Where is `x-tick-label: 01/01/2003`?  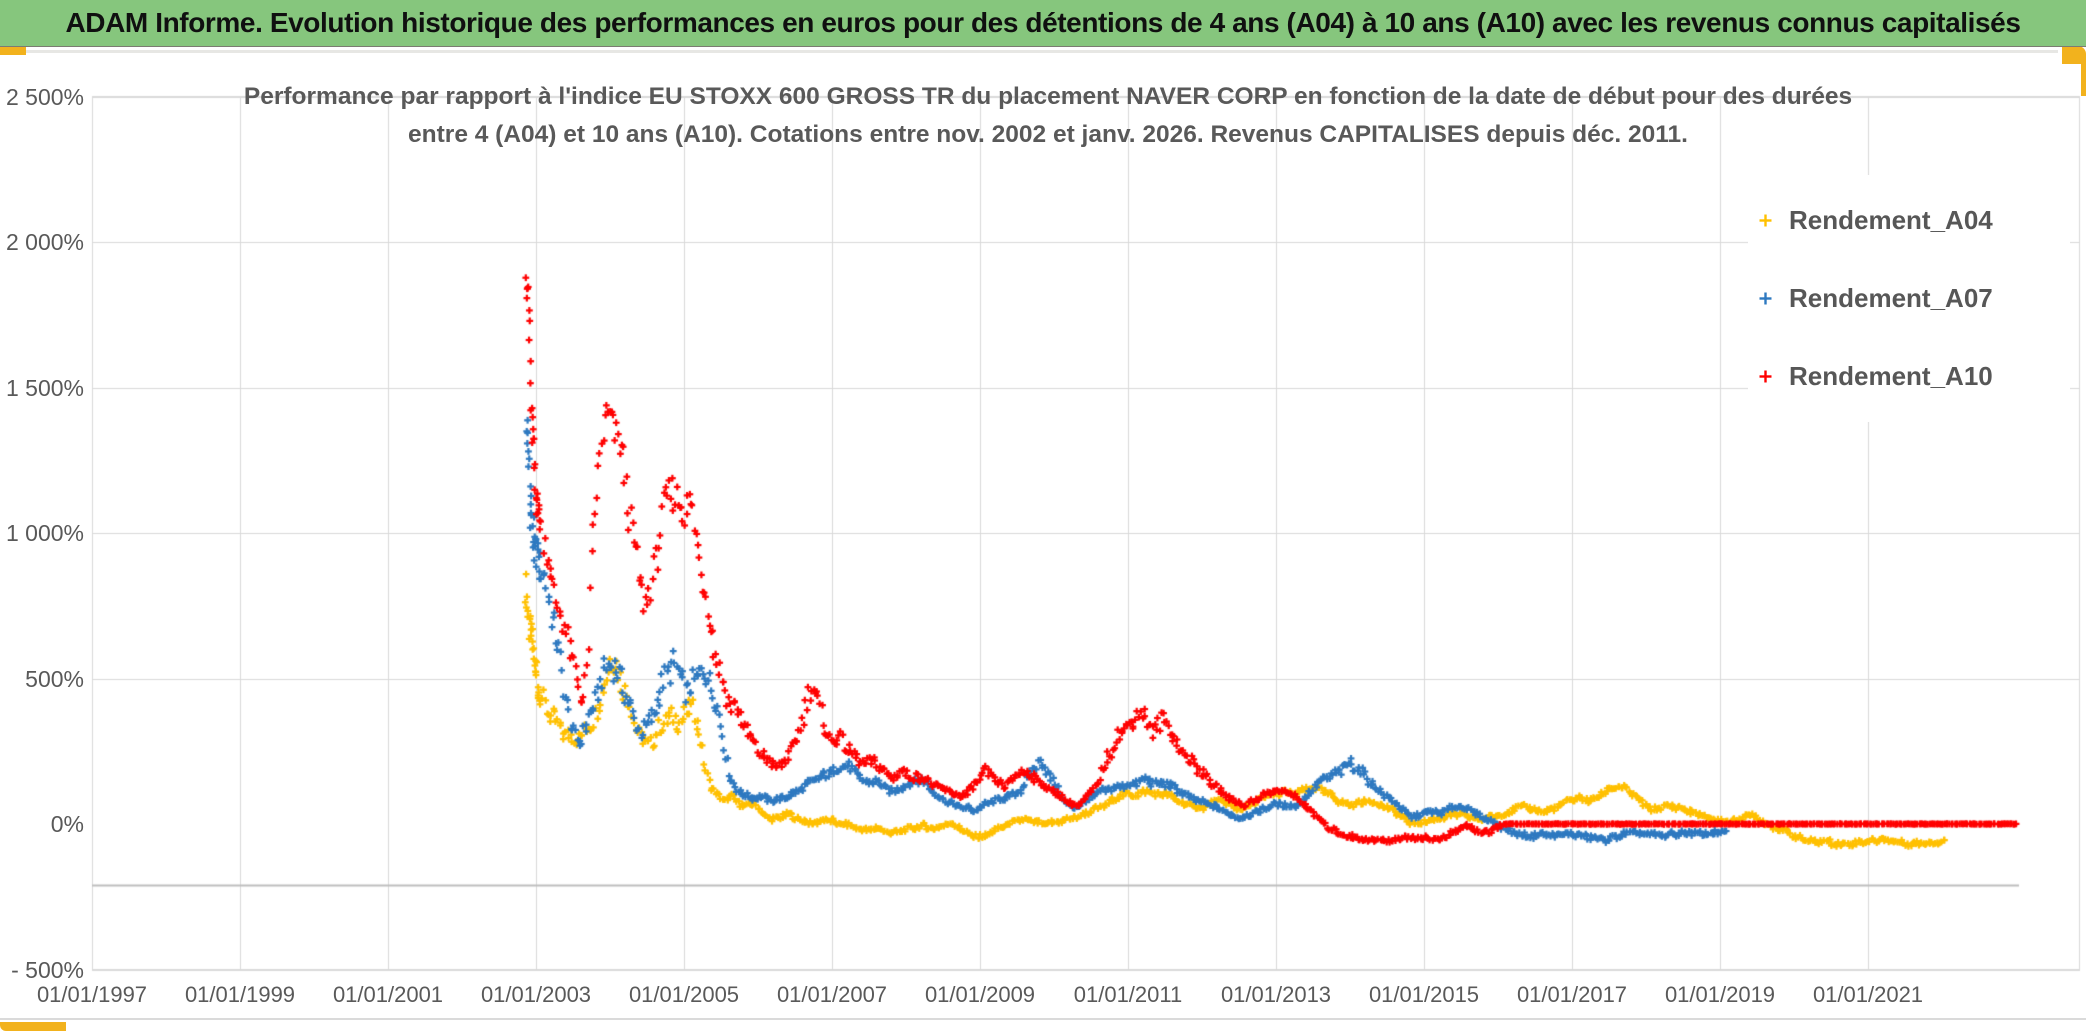 x-tick-label: 01/01/2003 is located at coordinates (536, 994).